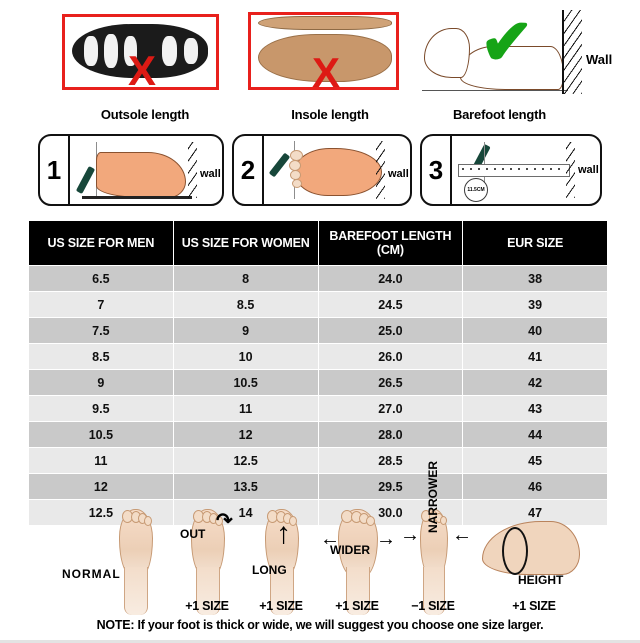 The height and width of the screenshot is (643, 640). I want to click on cell-us-women: 8, so click(245, 278).